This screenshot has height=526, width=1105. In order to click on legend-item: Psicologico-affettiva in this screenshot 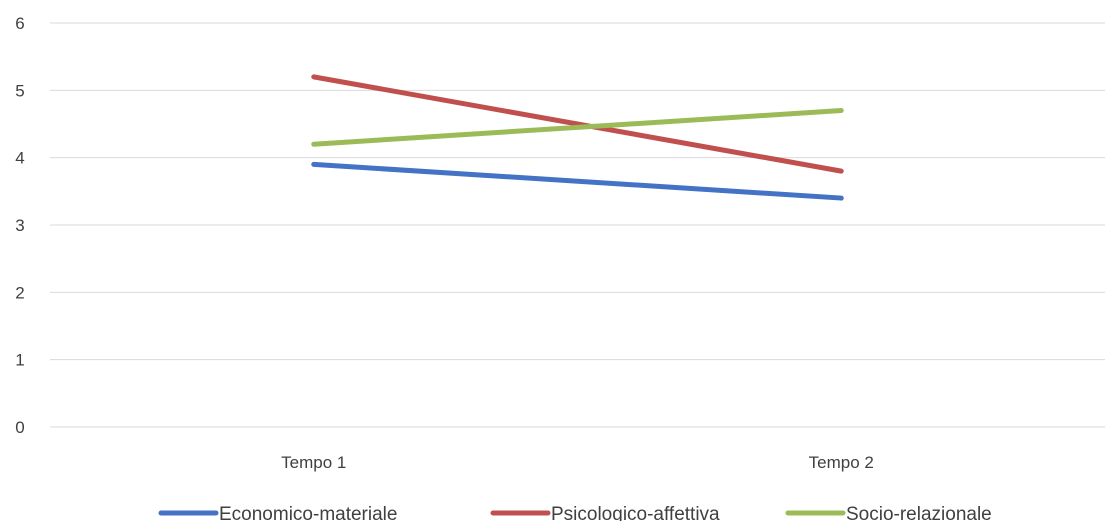, I will do `click(605, 514)`.